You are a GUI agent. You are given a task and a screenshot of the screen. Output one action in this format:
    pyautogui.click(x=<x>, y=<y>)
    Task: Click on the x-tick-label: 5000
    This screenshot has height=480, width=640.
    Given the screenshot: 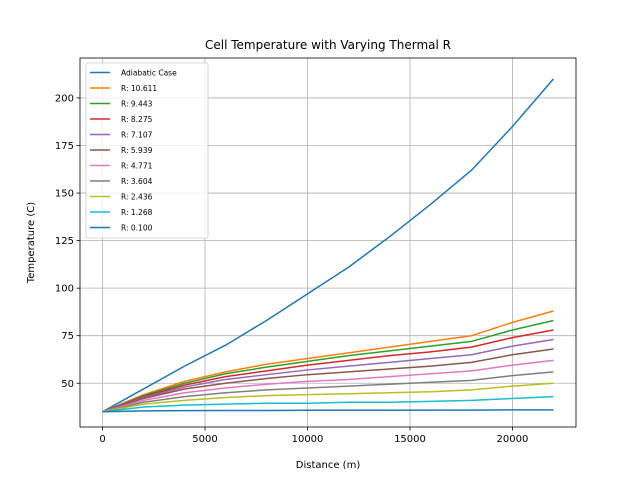 What is the action you would take?
    pyautogui.click(x=204, y=439)
    